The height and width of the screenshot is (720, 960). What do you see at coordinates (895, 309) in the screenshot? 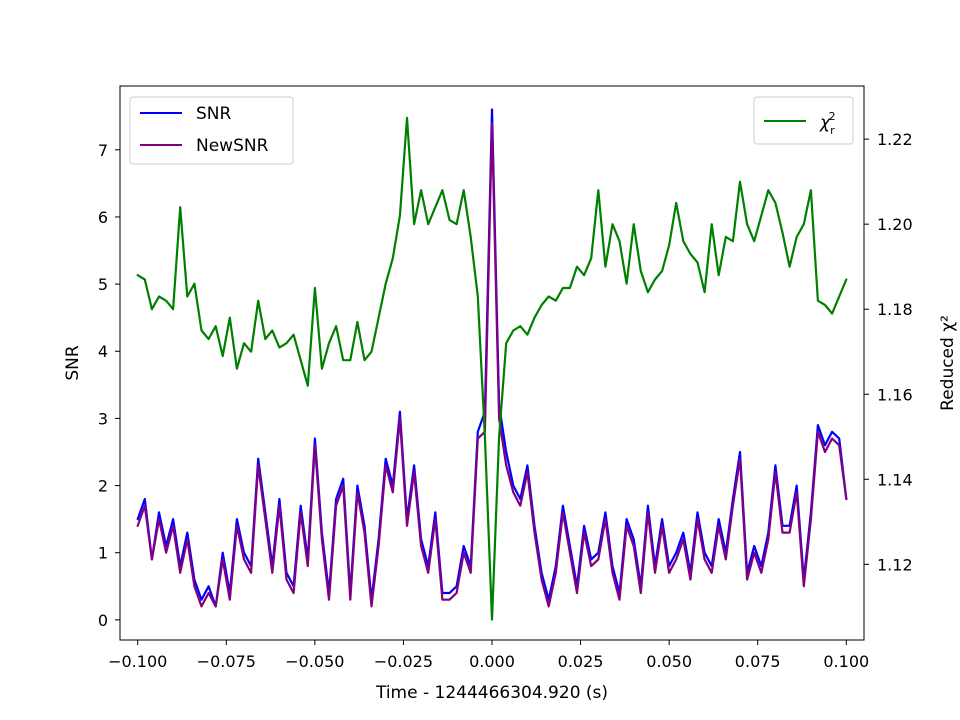
I see `right-y-tick-label: 1.18` at bounding box center [895, 309].